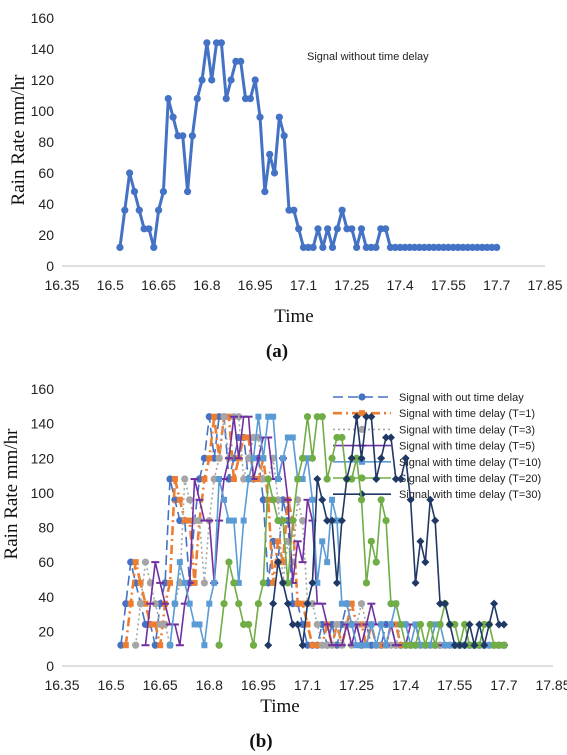  Describe the element at coordinates (467, 447) in the screenshot. I see `legend-label-3: Signal with time delay (T=5)` at that location.